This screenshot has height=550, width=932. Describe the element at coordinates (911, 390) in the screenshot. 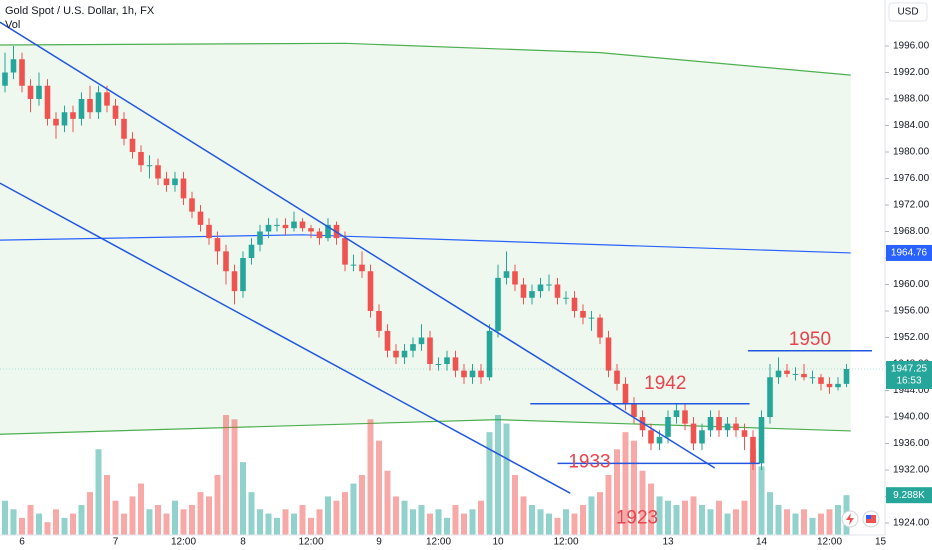

I see `y-tick-label: 1944.00` at that location.